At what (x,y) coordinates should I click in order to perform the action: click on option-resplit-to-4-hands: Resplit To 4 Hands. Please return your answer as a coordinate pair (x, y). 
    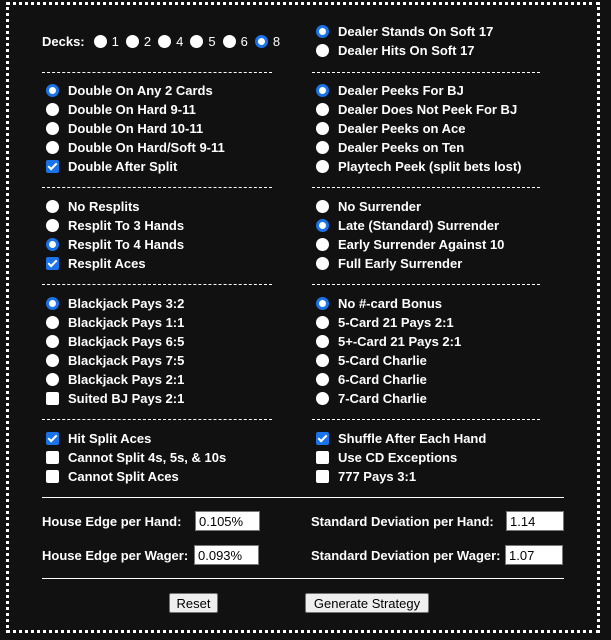
    Looking at the image, I should click on (113, 244).